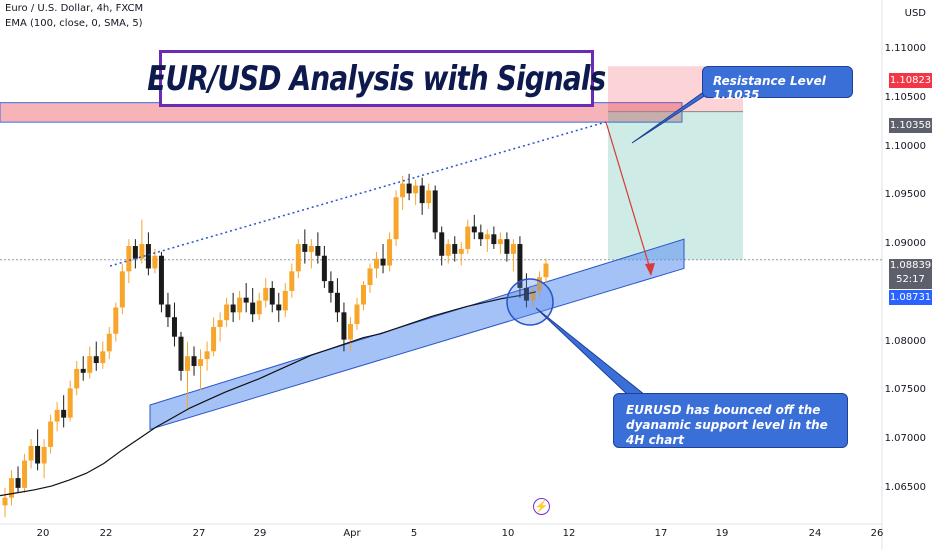  Describe the element at coordinates (352, 533) in the screenshot. I see `x-tick-label: Apr` at that location.